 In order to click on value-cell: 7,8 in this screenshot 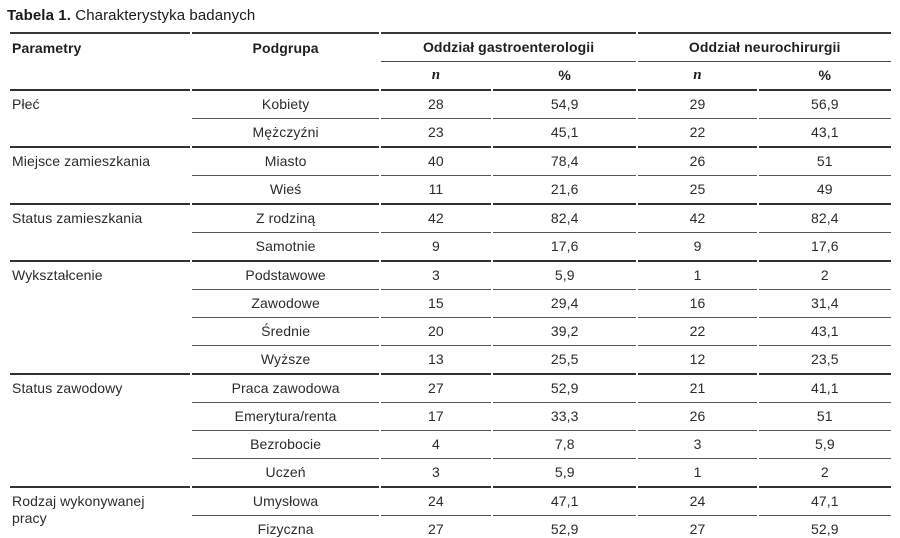, I will do `click(565, 444)`.